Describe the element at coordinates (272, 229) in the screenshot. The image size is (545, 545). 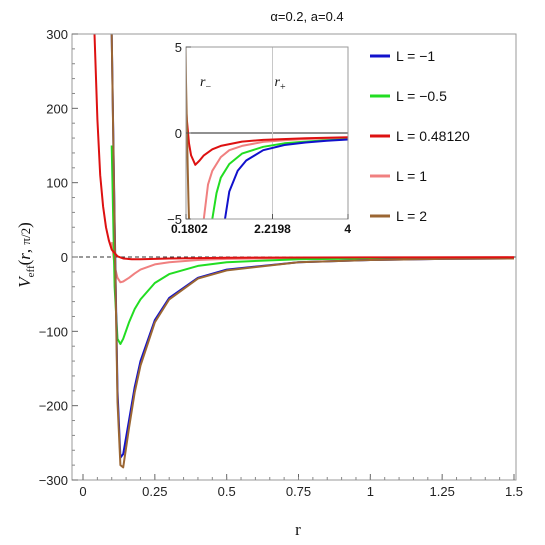
I see `inset-x-tick-label: 2.2198` at that location.